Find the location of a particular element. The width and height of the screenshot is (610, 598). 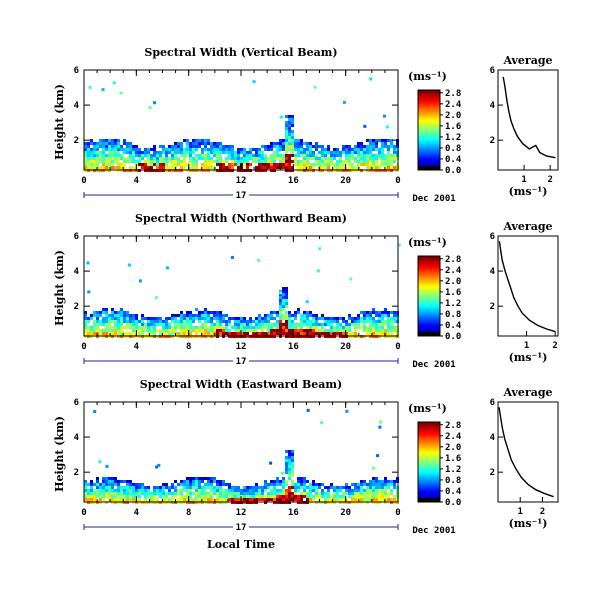

day-label-bg is located at coordinates (241, 361).